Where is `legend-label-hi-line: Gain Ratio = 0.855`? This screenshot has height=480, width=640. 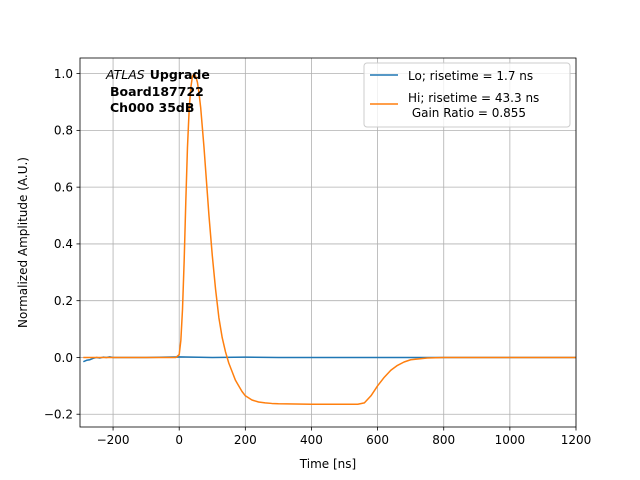 legend-label-hi-line: Gain Ratio = 0.855 is located at coordinates (467, 113).